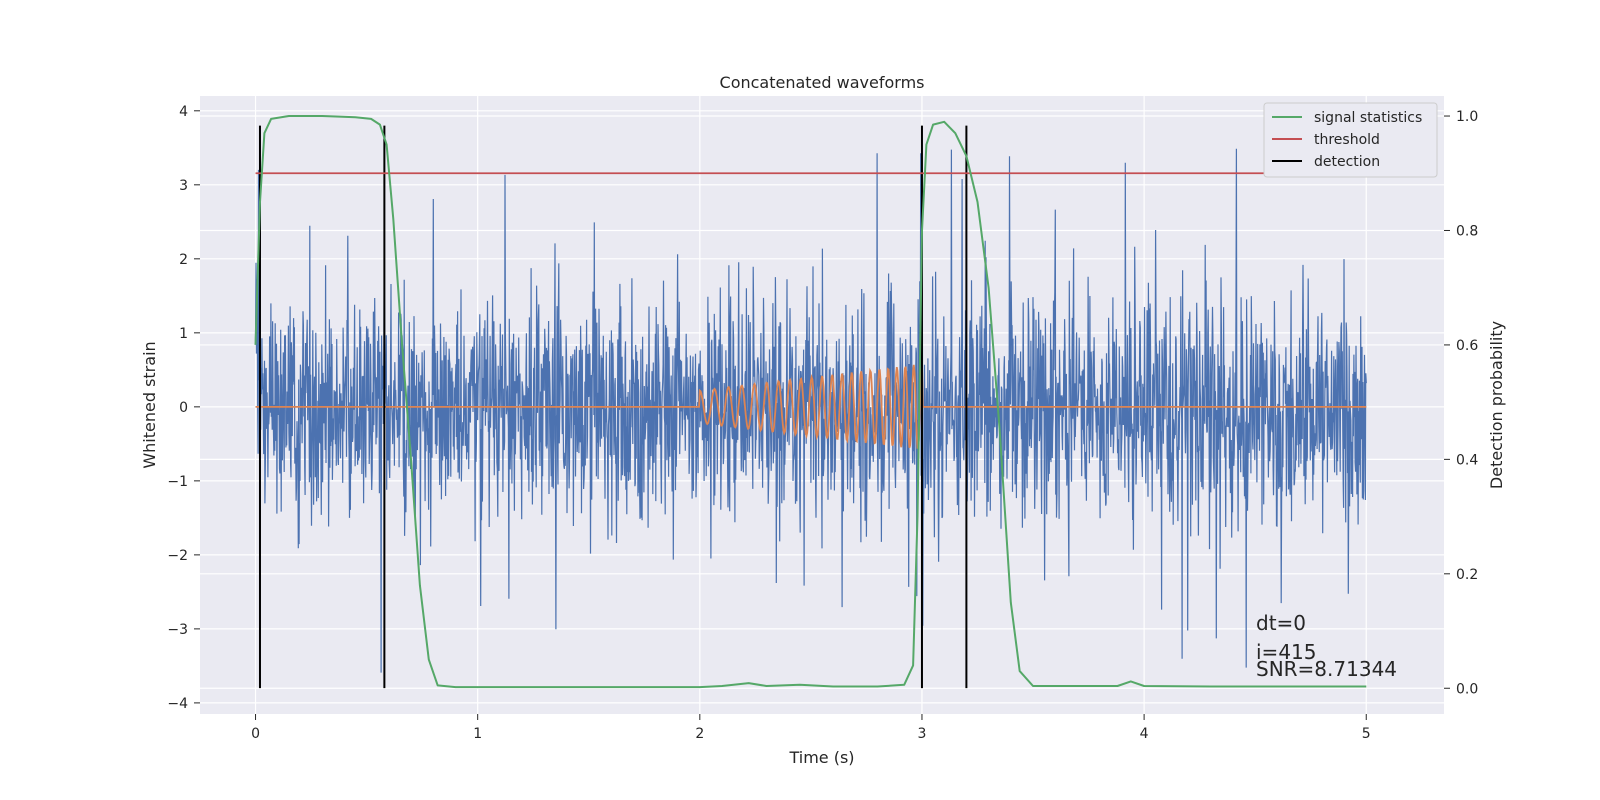 This screenshot has height=800, width=1600. What do you see at coordinates (477, 734) in the screenshot?
I see `x-tick-label: 1` at bounding box center [477, 734].